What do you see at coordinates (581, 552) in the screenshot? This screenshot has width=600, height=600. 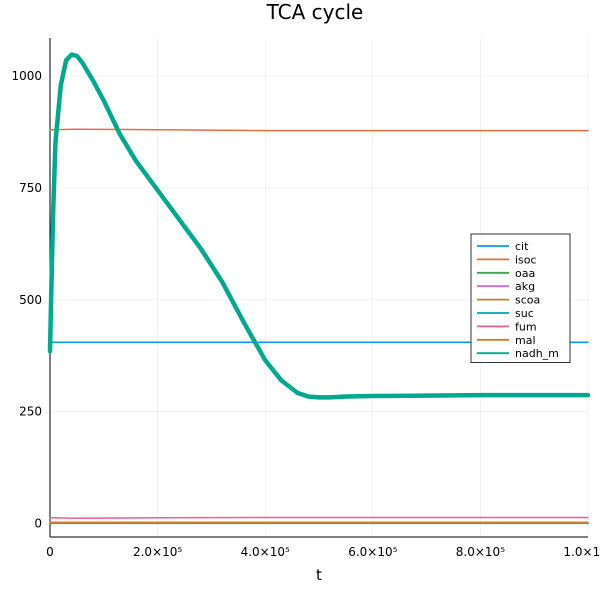 I see `x-tick-label: 1.0×10⁶` at bounding box center [581, 552].